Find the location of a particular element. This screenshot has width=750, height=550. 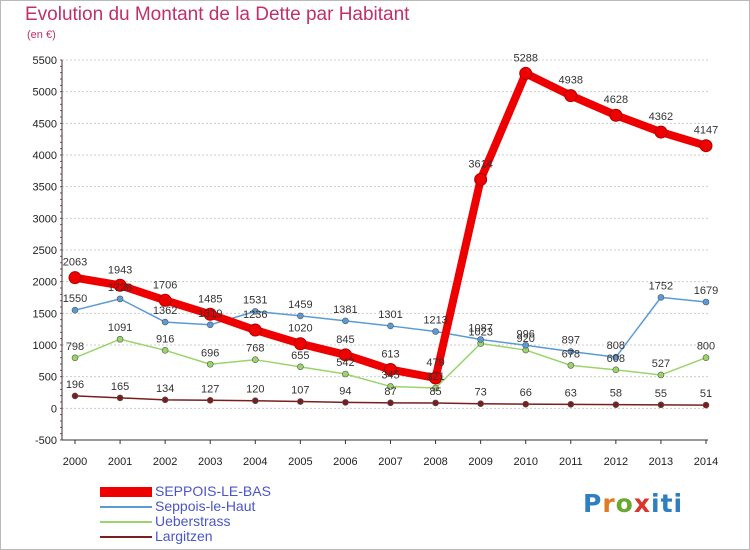

legend-label: Largitzen is located at coordinates (184, 536).